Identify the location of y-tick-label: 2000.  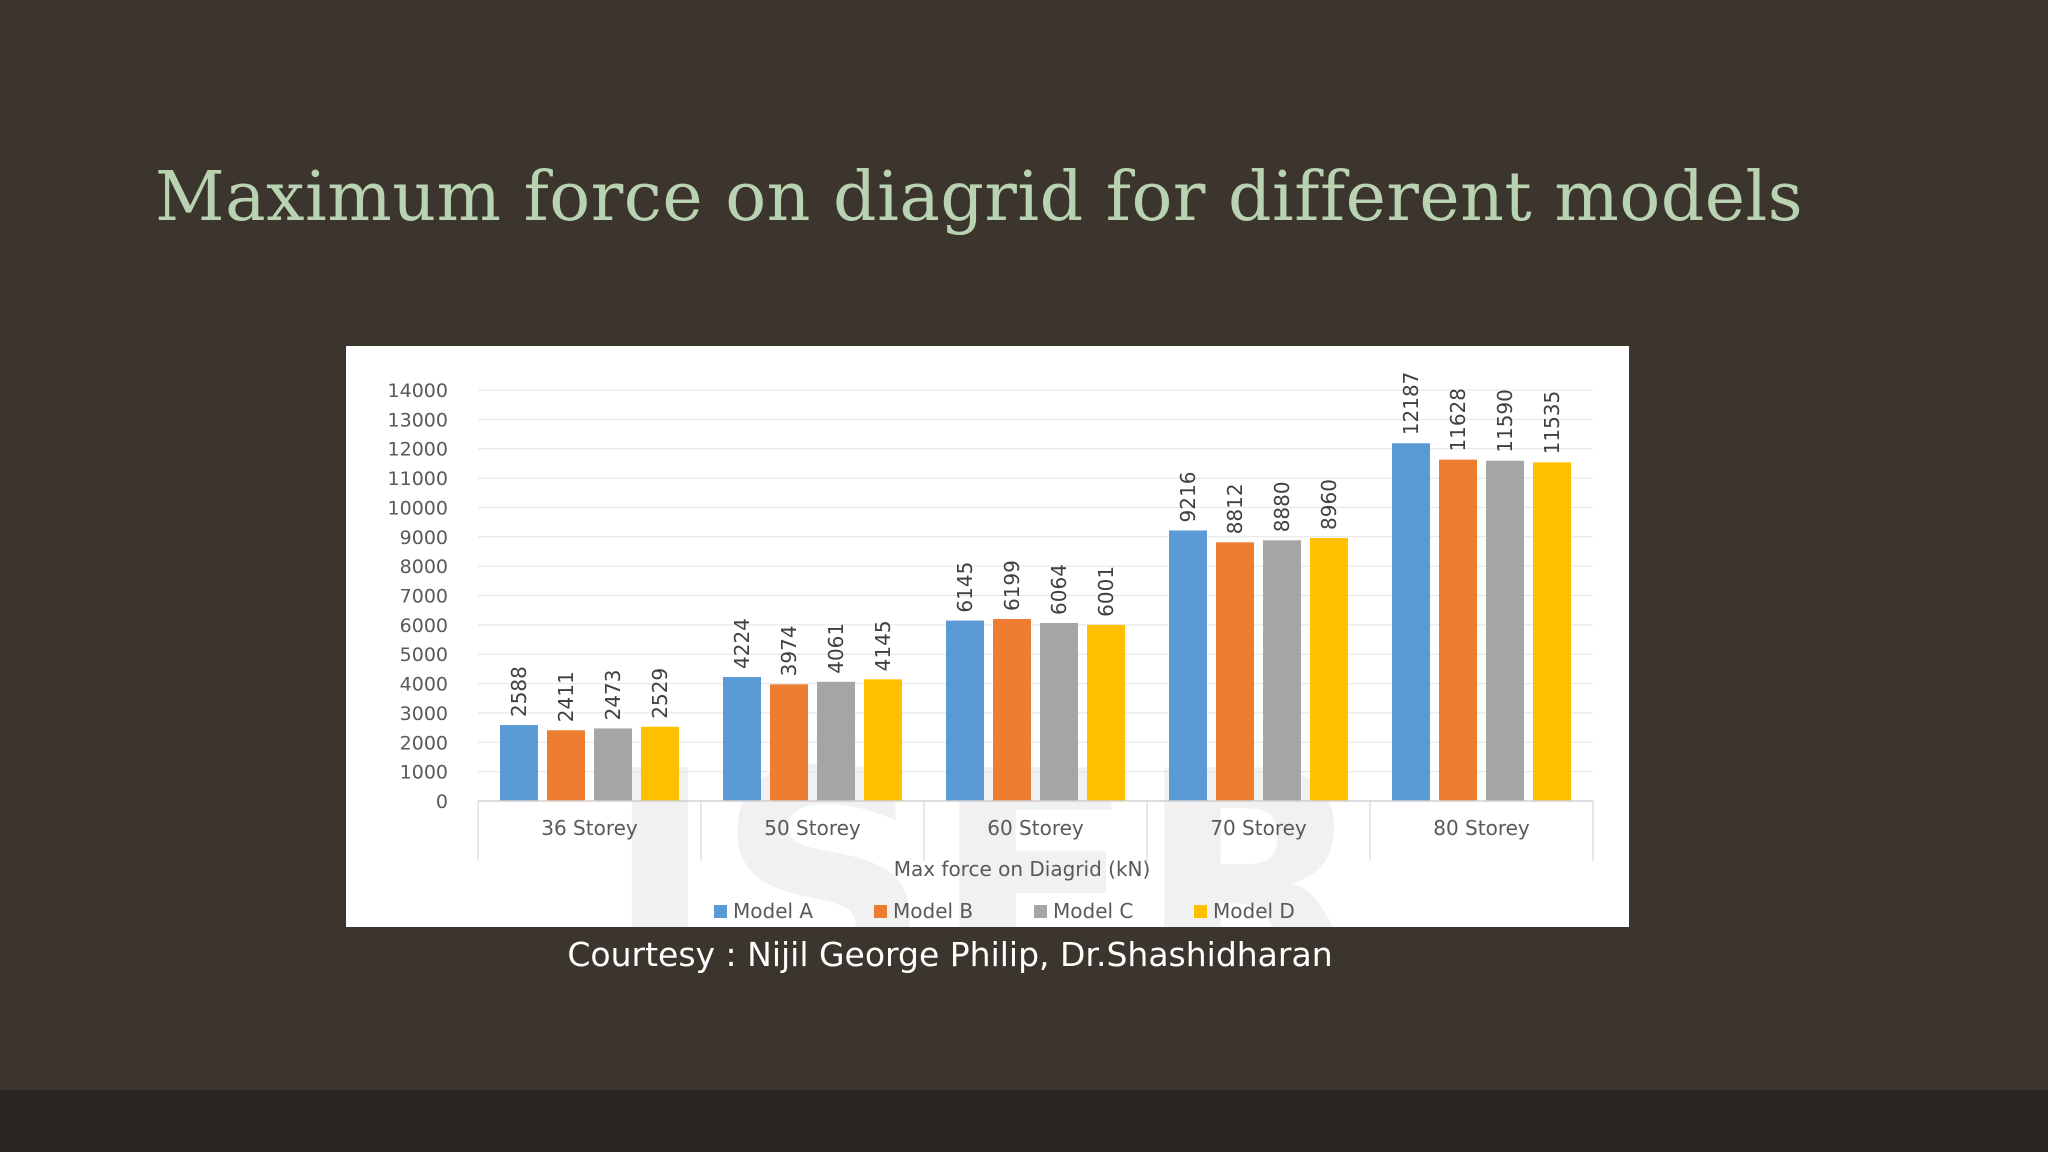
(424, 743).